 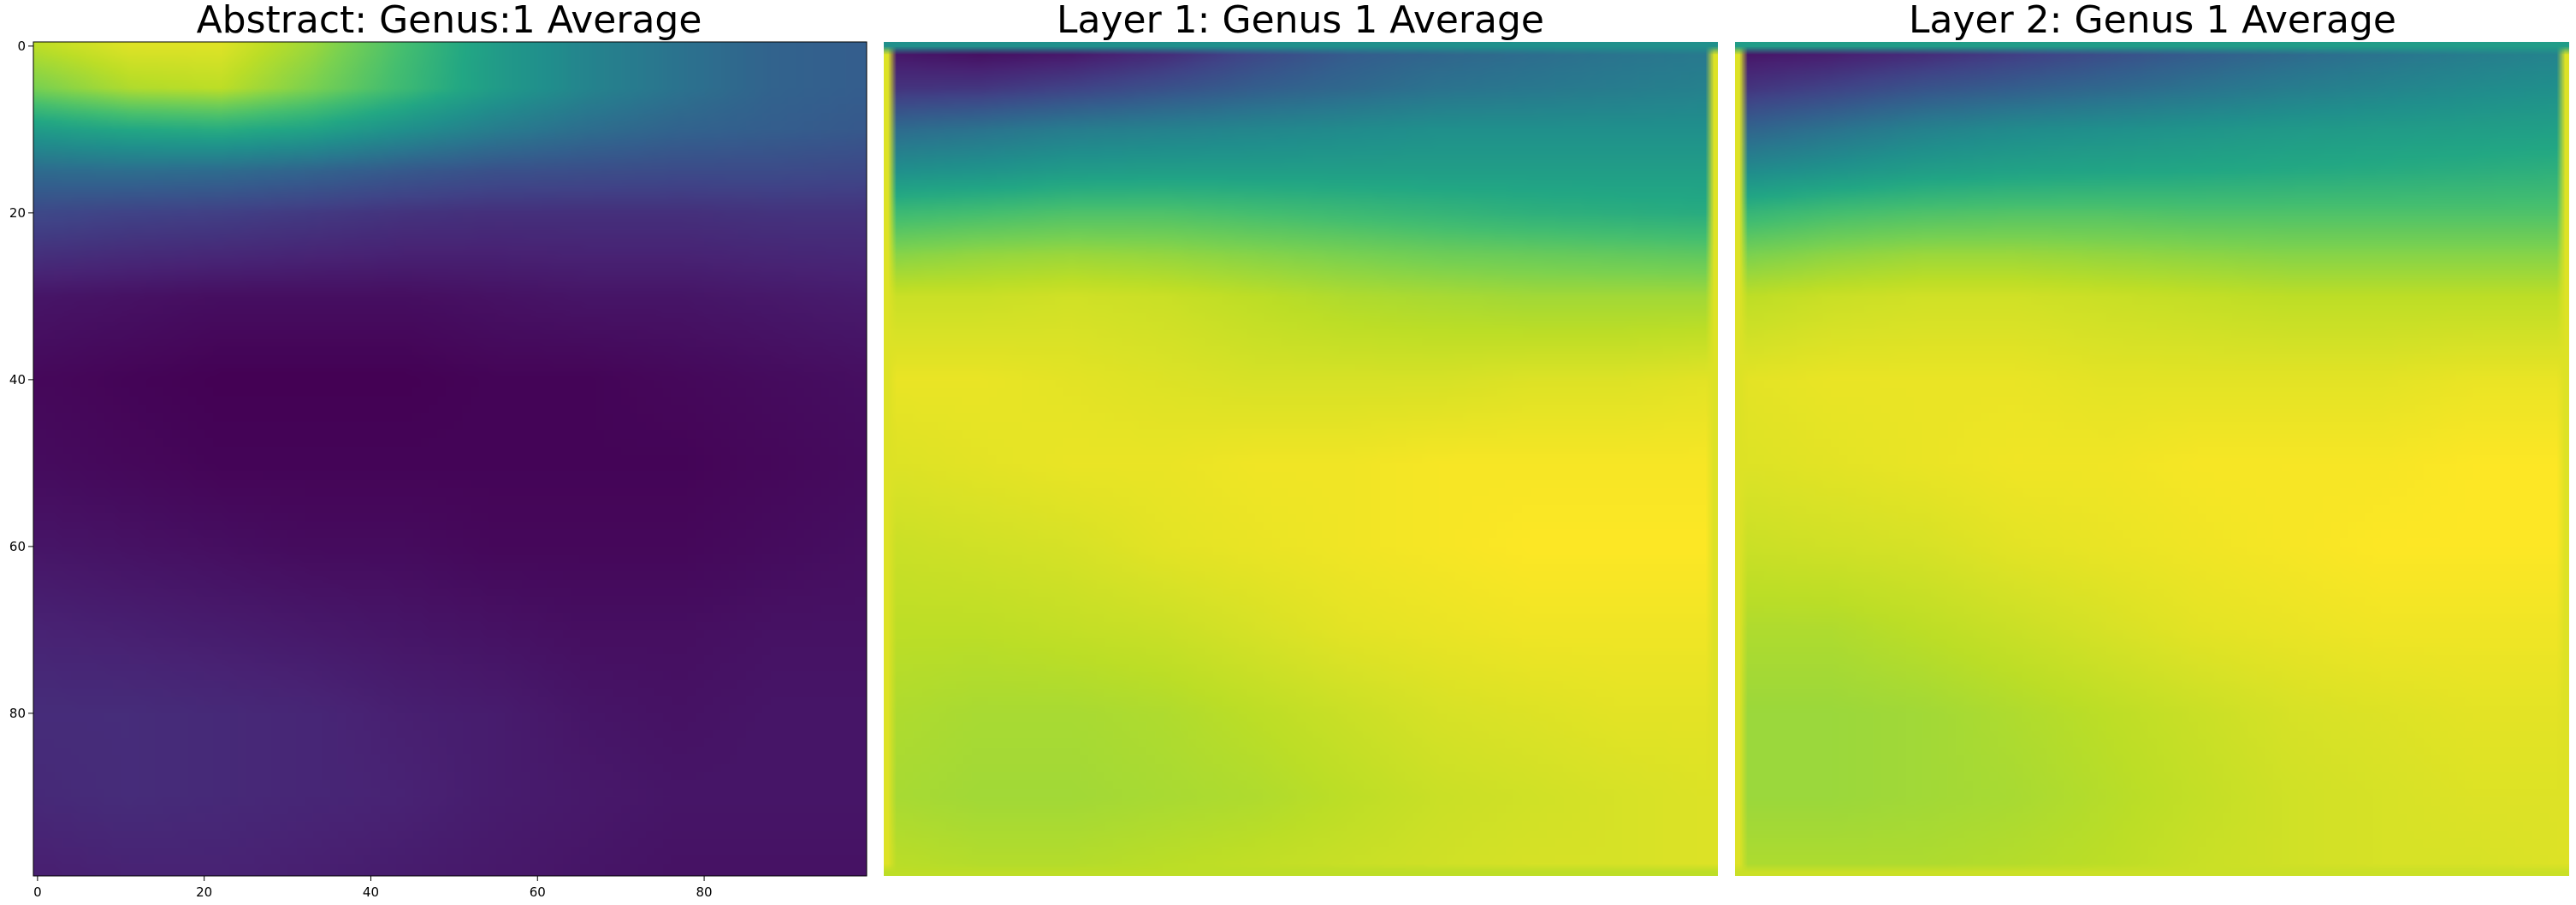 I want to click on x-tick-label: 20, so click(x=204, y=892).